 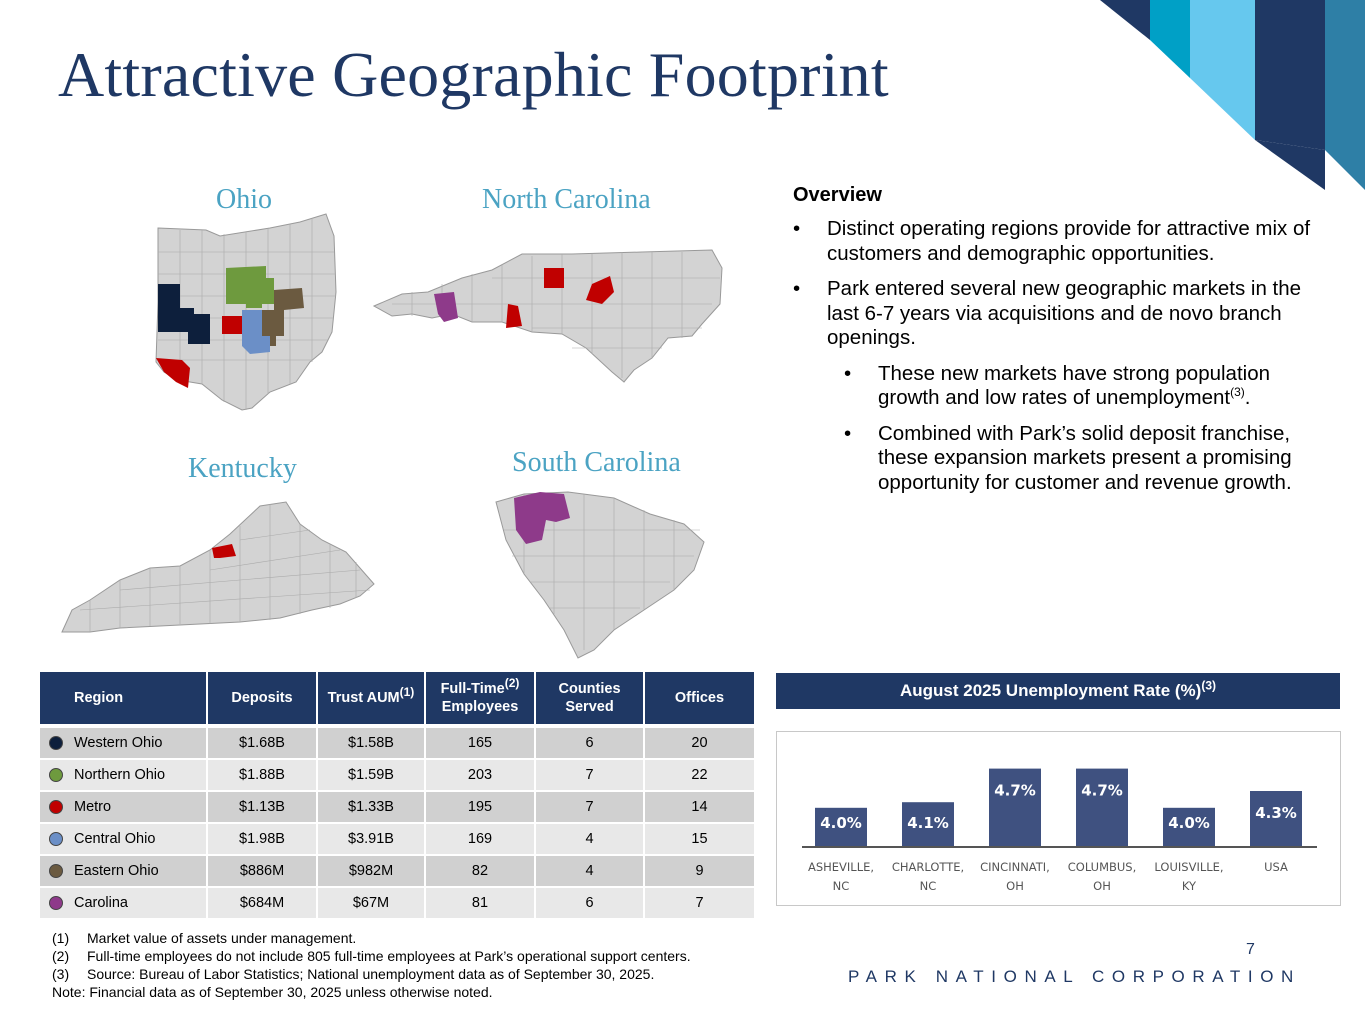 What do you see at coordinates (263, 872) in the screenshot?
I see `cell-deposits: $886M` at bounding box center [263, 872].